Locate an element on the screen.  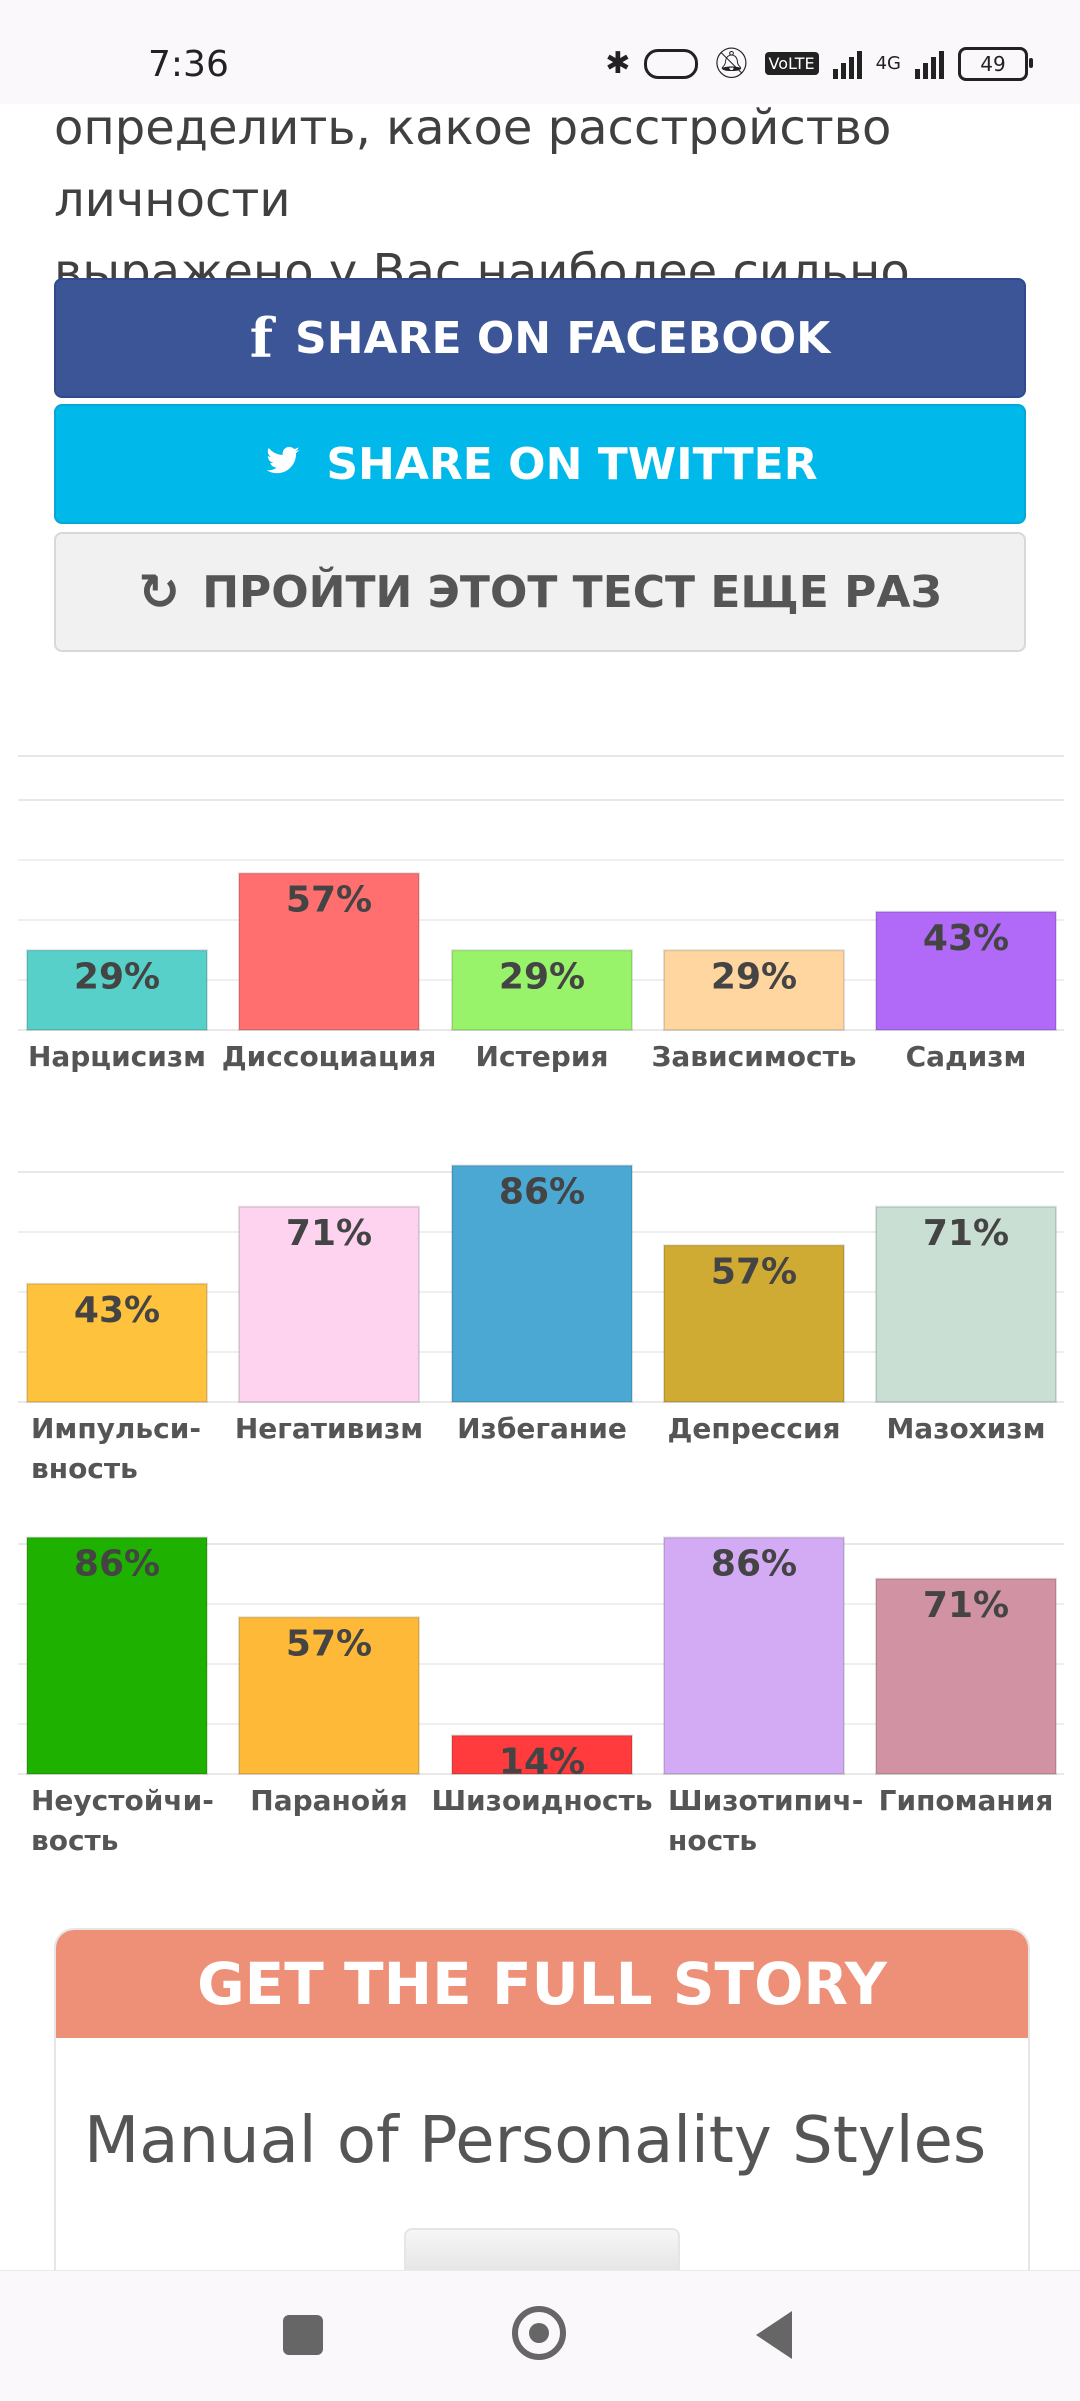
retake-test-label: ПРОЙТИ ЭТОТ ТЕСТ ЕЩЕ РАЗ is located at coordinates (572, 592).